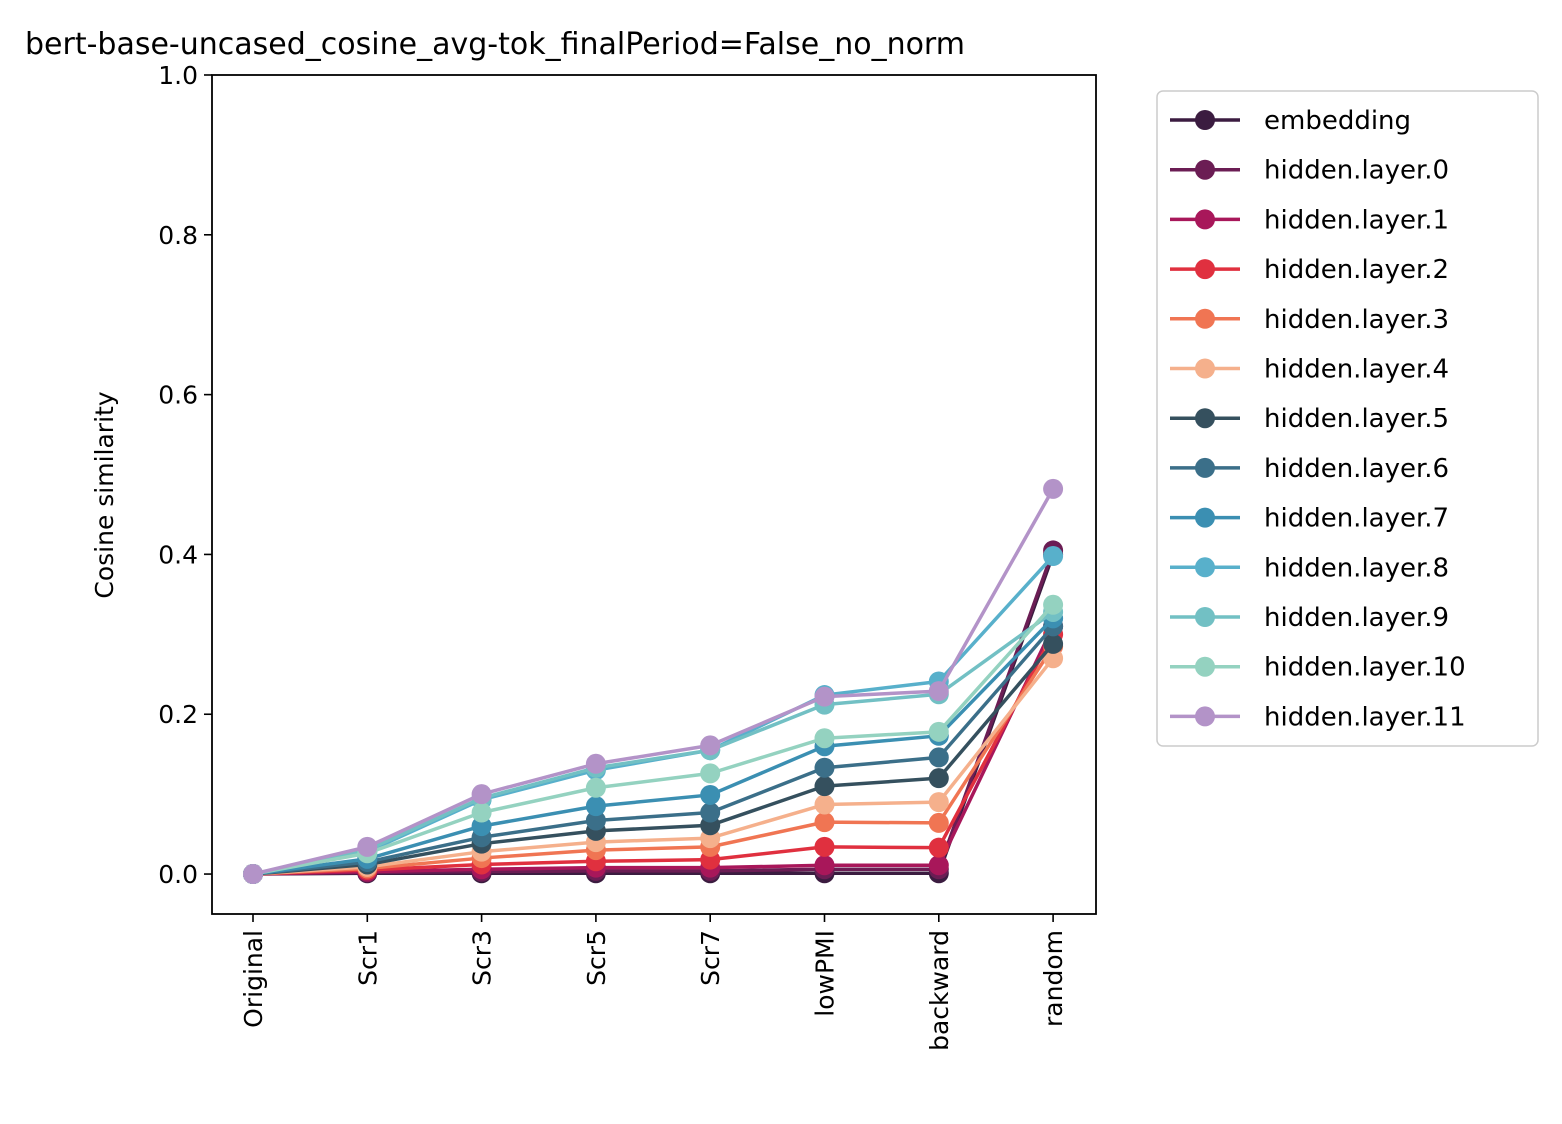  Describe the element at coordinates (939, 990) in the screenshot. I see `x-tick-label: backward` at that location.